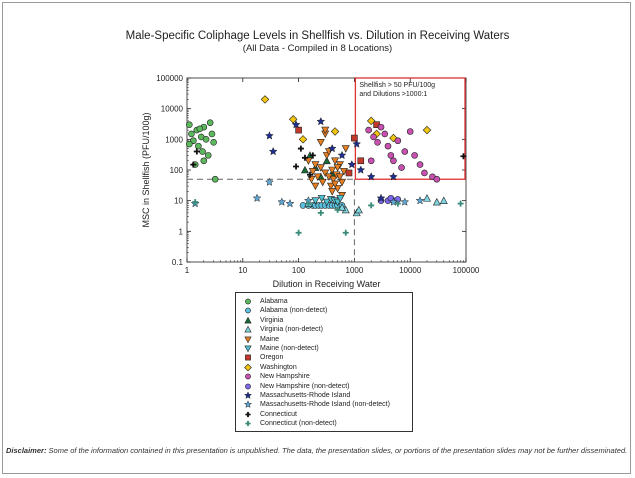  Describe the element at coordinates (393, 94) in the screenshot. I see `annotation-text-line2: and Dilutions >1000:1` at that location.